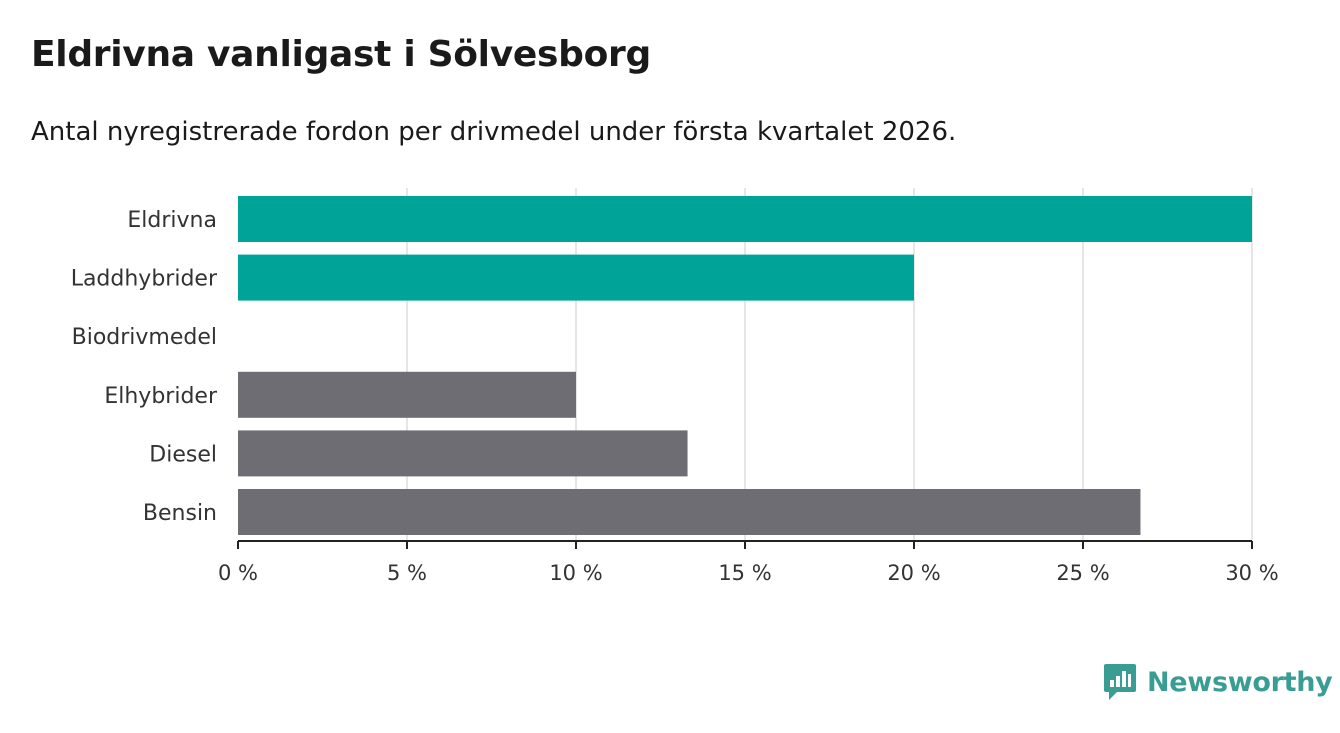 This screenshot has width=1340, height=733. Describe the element at coordinates (341, 54) in the screenshot. I see `chart-title: Eldrivna vanligast i Sölvesborg` at that location.